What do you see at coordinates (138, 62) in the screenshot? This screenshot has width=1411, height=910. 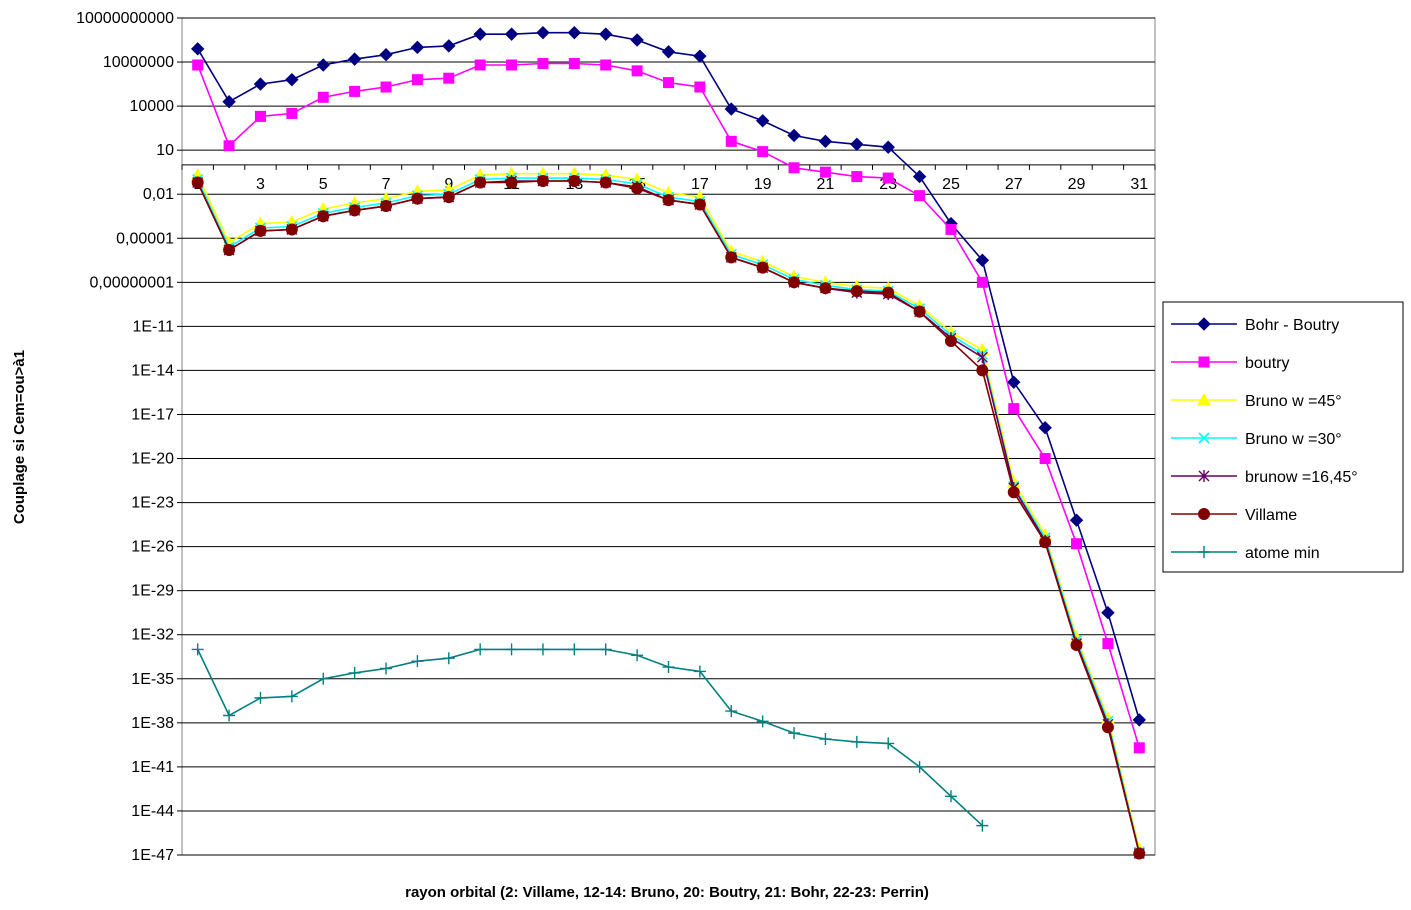 I see `y-tick-label: 10000000` at bounding box center [138, 62].